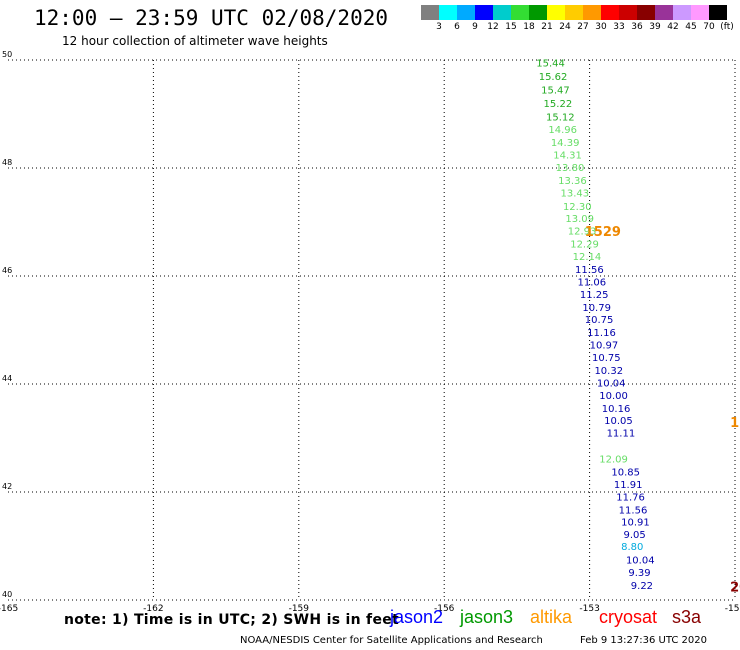 Image resolution: width=740 pixels, height=650 pixels. Describe the element at coordinates (547, 27) in the screenshot. I see `legend-tick: 21` at that location.